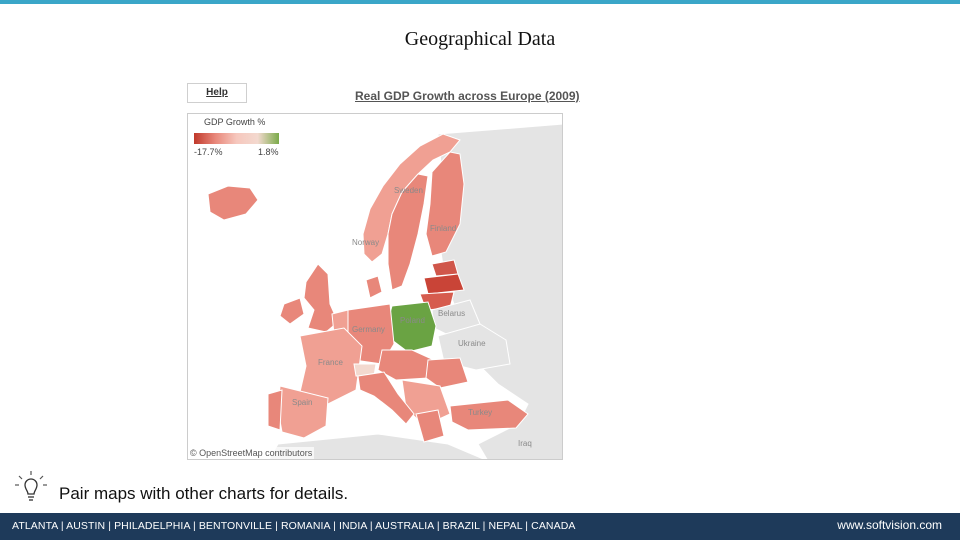 The height and width of the screenshot is (540, 960). I want to click on label-ukraine: Ukraine, so click(472, 343).